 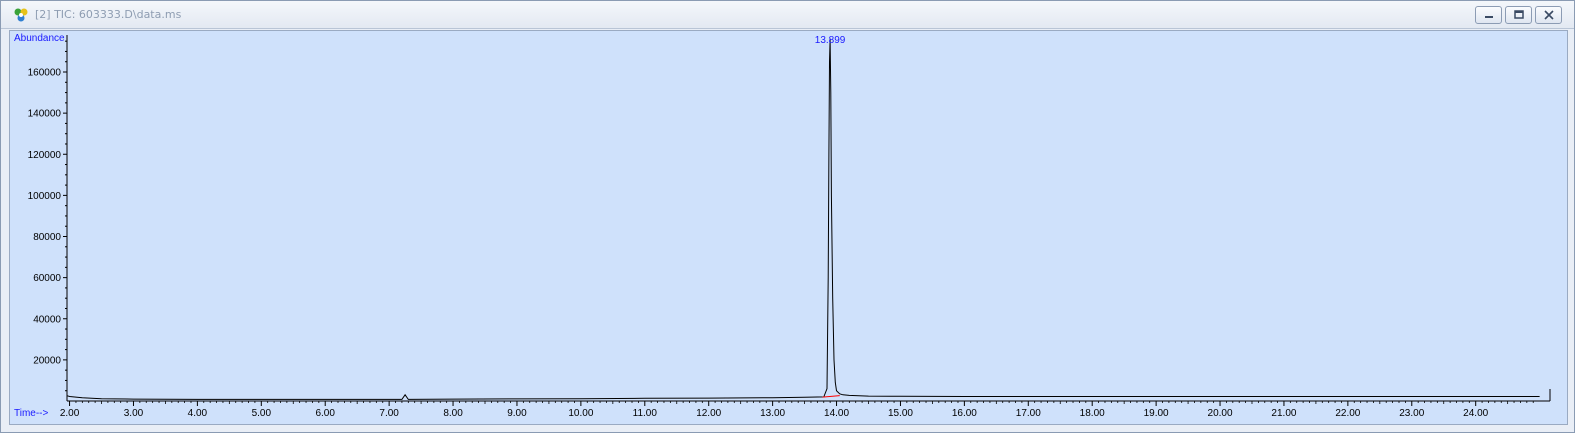 I want to click on x-tick-label: 17.00, so click(x=1028, y=413).